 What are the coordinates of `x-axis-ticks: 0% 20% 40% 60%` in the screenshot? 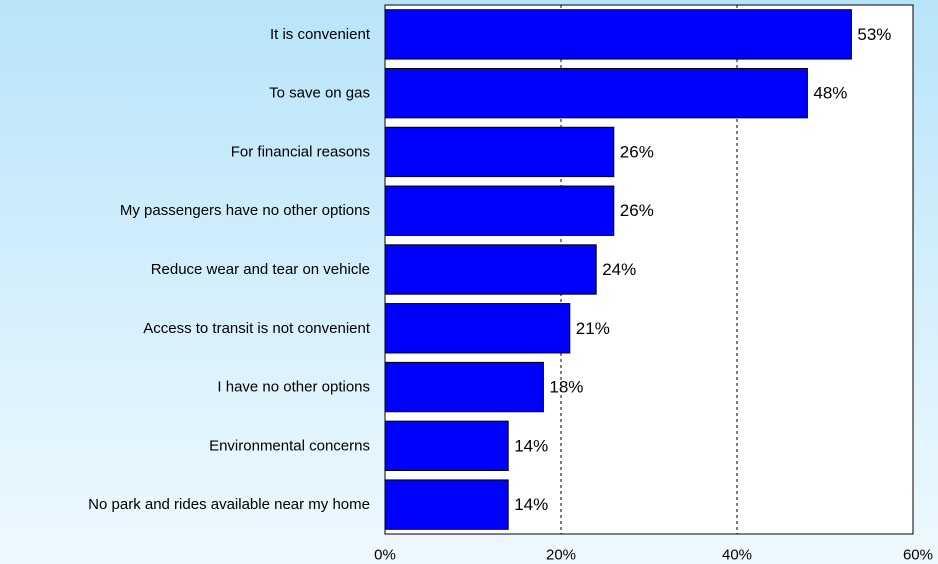 It's located at (653, 555).